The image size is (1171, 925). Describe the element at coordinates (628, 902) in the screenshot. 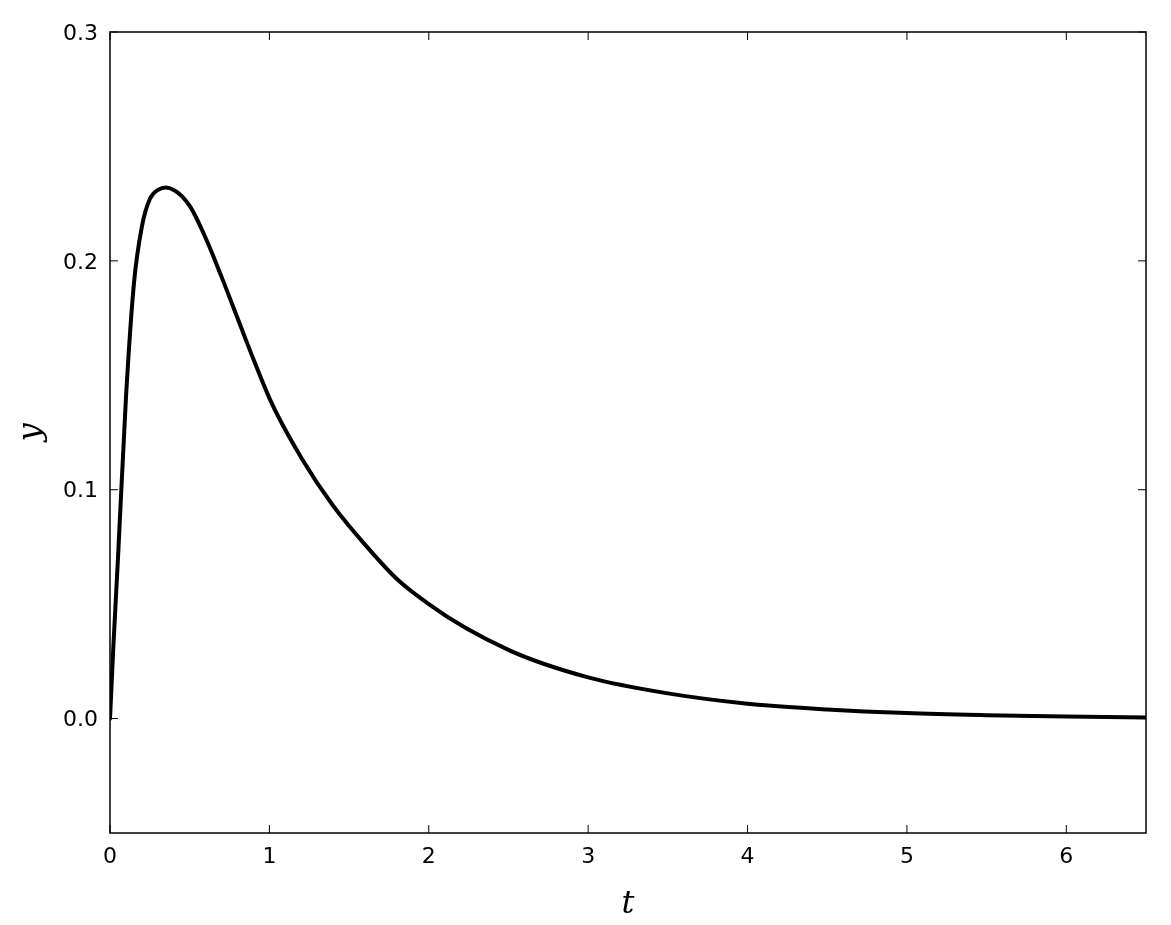

I see `x-axis-title: t` at that location.